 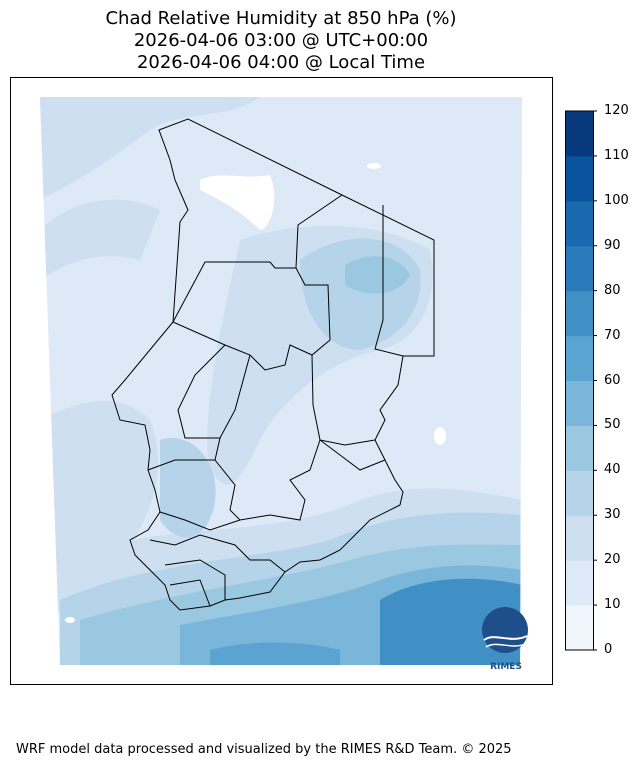 I want to click on title-line-2: 2026-04-06 03:00 @ UTC+00:00, so click(x=281, y=40).